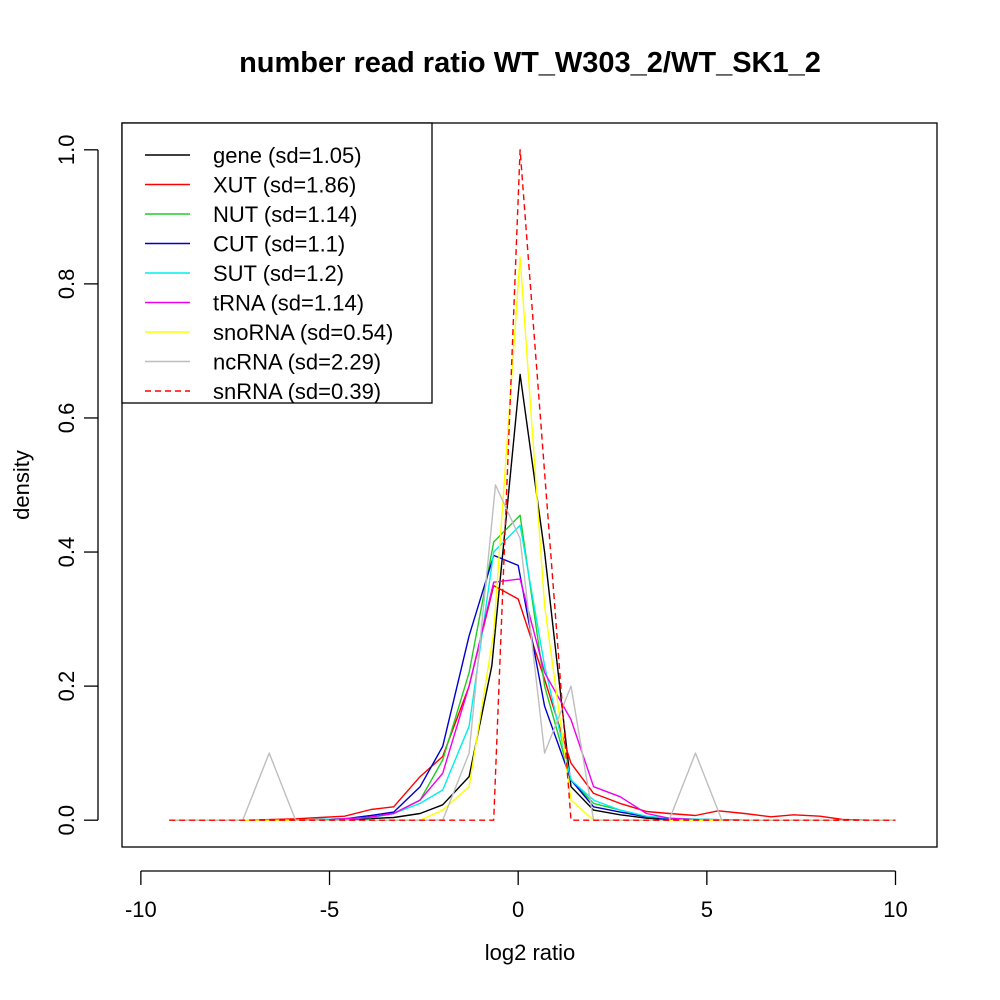  I want to click on legend-label: SUT (sd=1.2), so click(278, 273).